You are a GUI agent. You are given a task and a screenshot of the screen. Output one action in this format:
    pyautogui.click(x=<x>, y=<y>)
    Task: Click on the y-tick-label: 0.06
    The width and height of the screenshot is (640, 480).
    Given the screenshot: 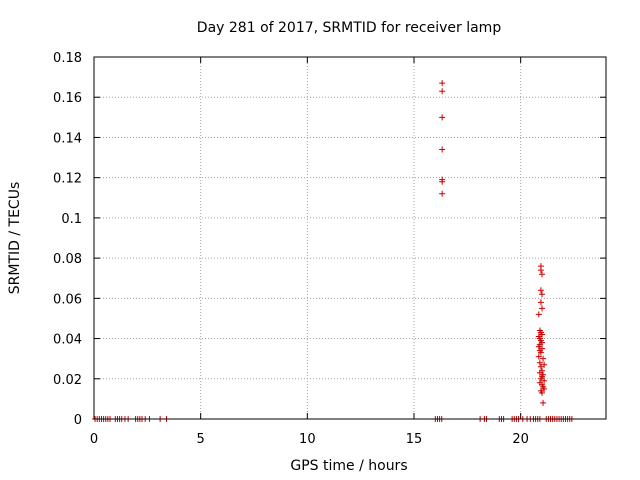 What is the action you would take?
    pyautogui.click(x=67, y=299)
    